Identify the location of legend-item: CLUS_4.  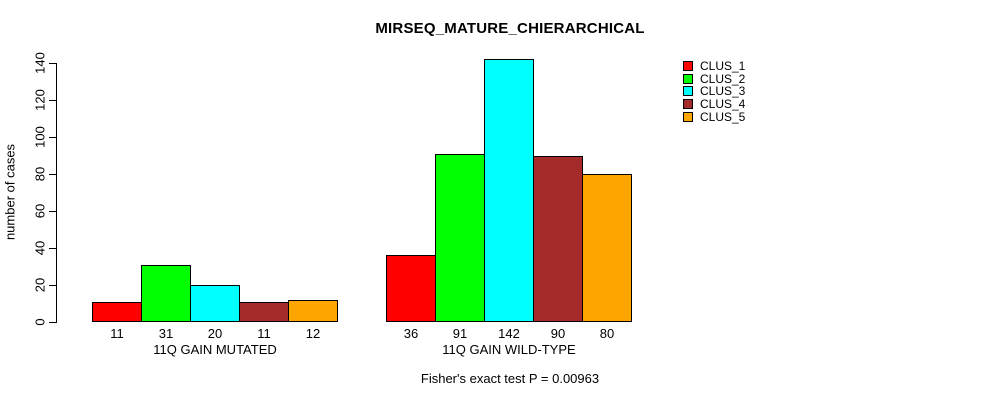
(714, 104).